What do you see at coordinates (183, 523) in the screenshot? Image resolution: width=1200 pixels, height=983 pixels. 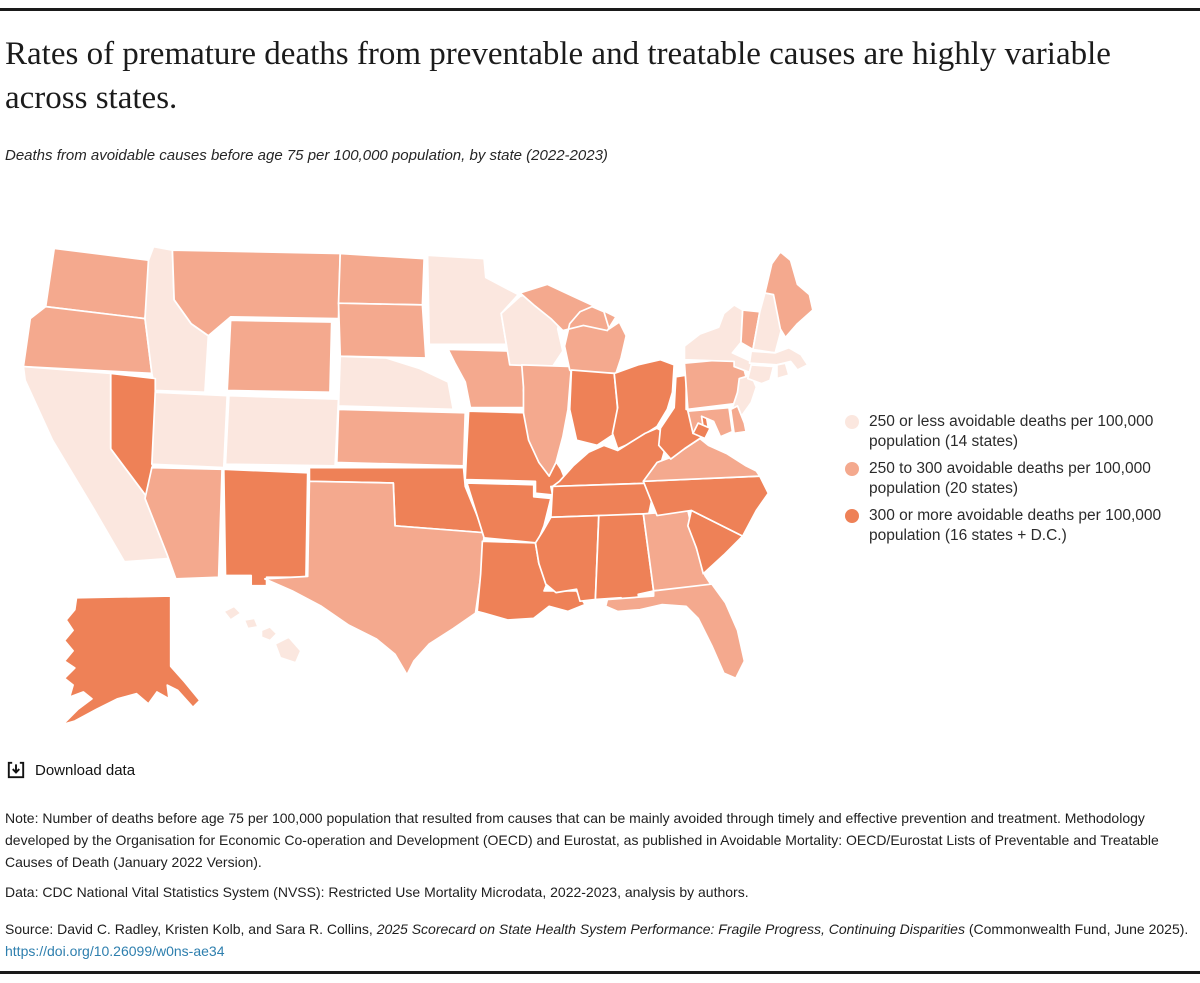 I see `state-AZ: Arizona` at bounding box center [183, 523].